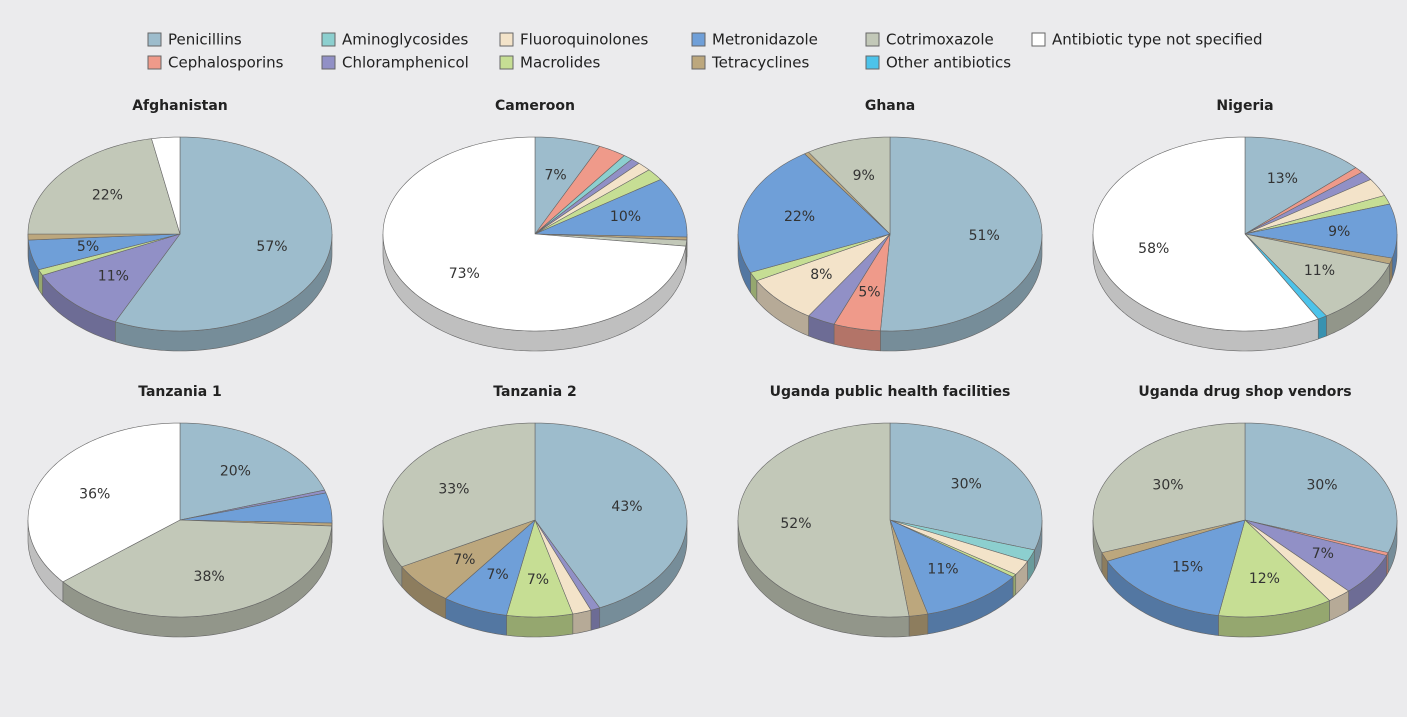 The height and width of the screenshot is (717, 1407). What do you see at coordinates (1339, 232) in the screenshot?
I see `data-label: 9%` at bounding box center [1339, 232].